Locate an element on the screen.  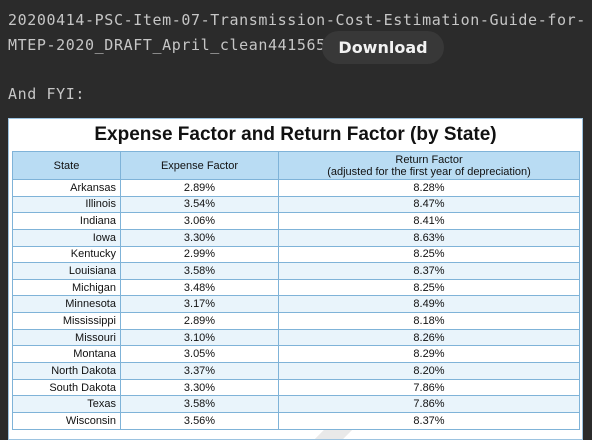
table-row: Louisiana 3.58% 8.37% is located at coordinates (296, 271).